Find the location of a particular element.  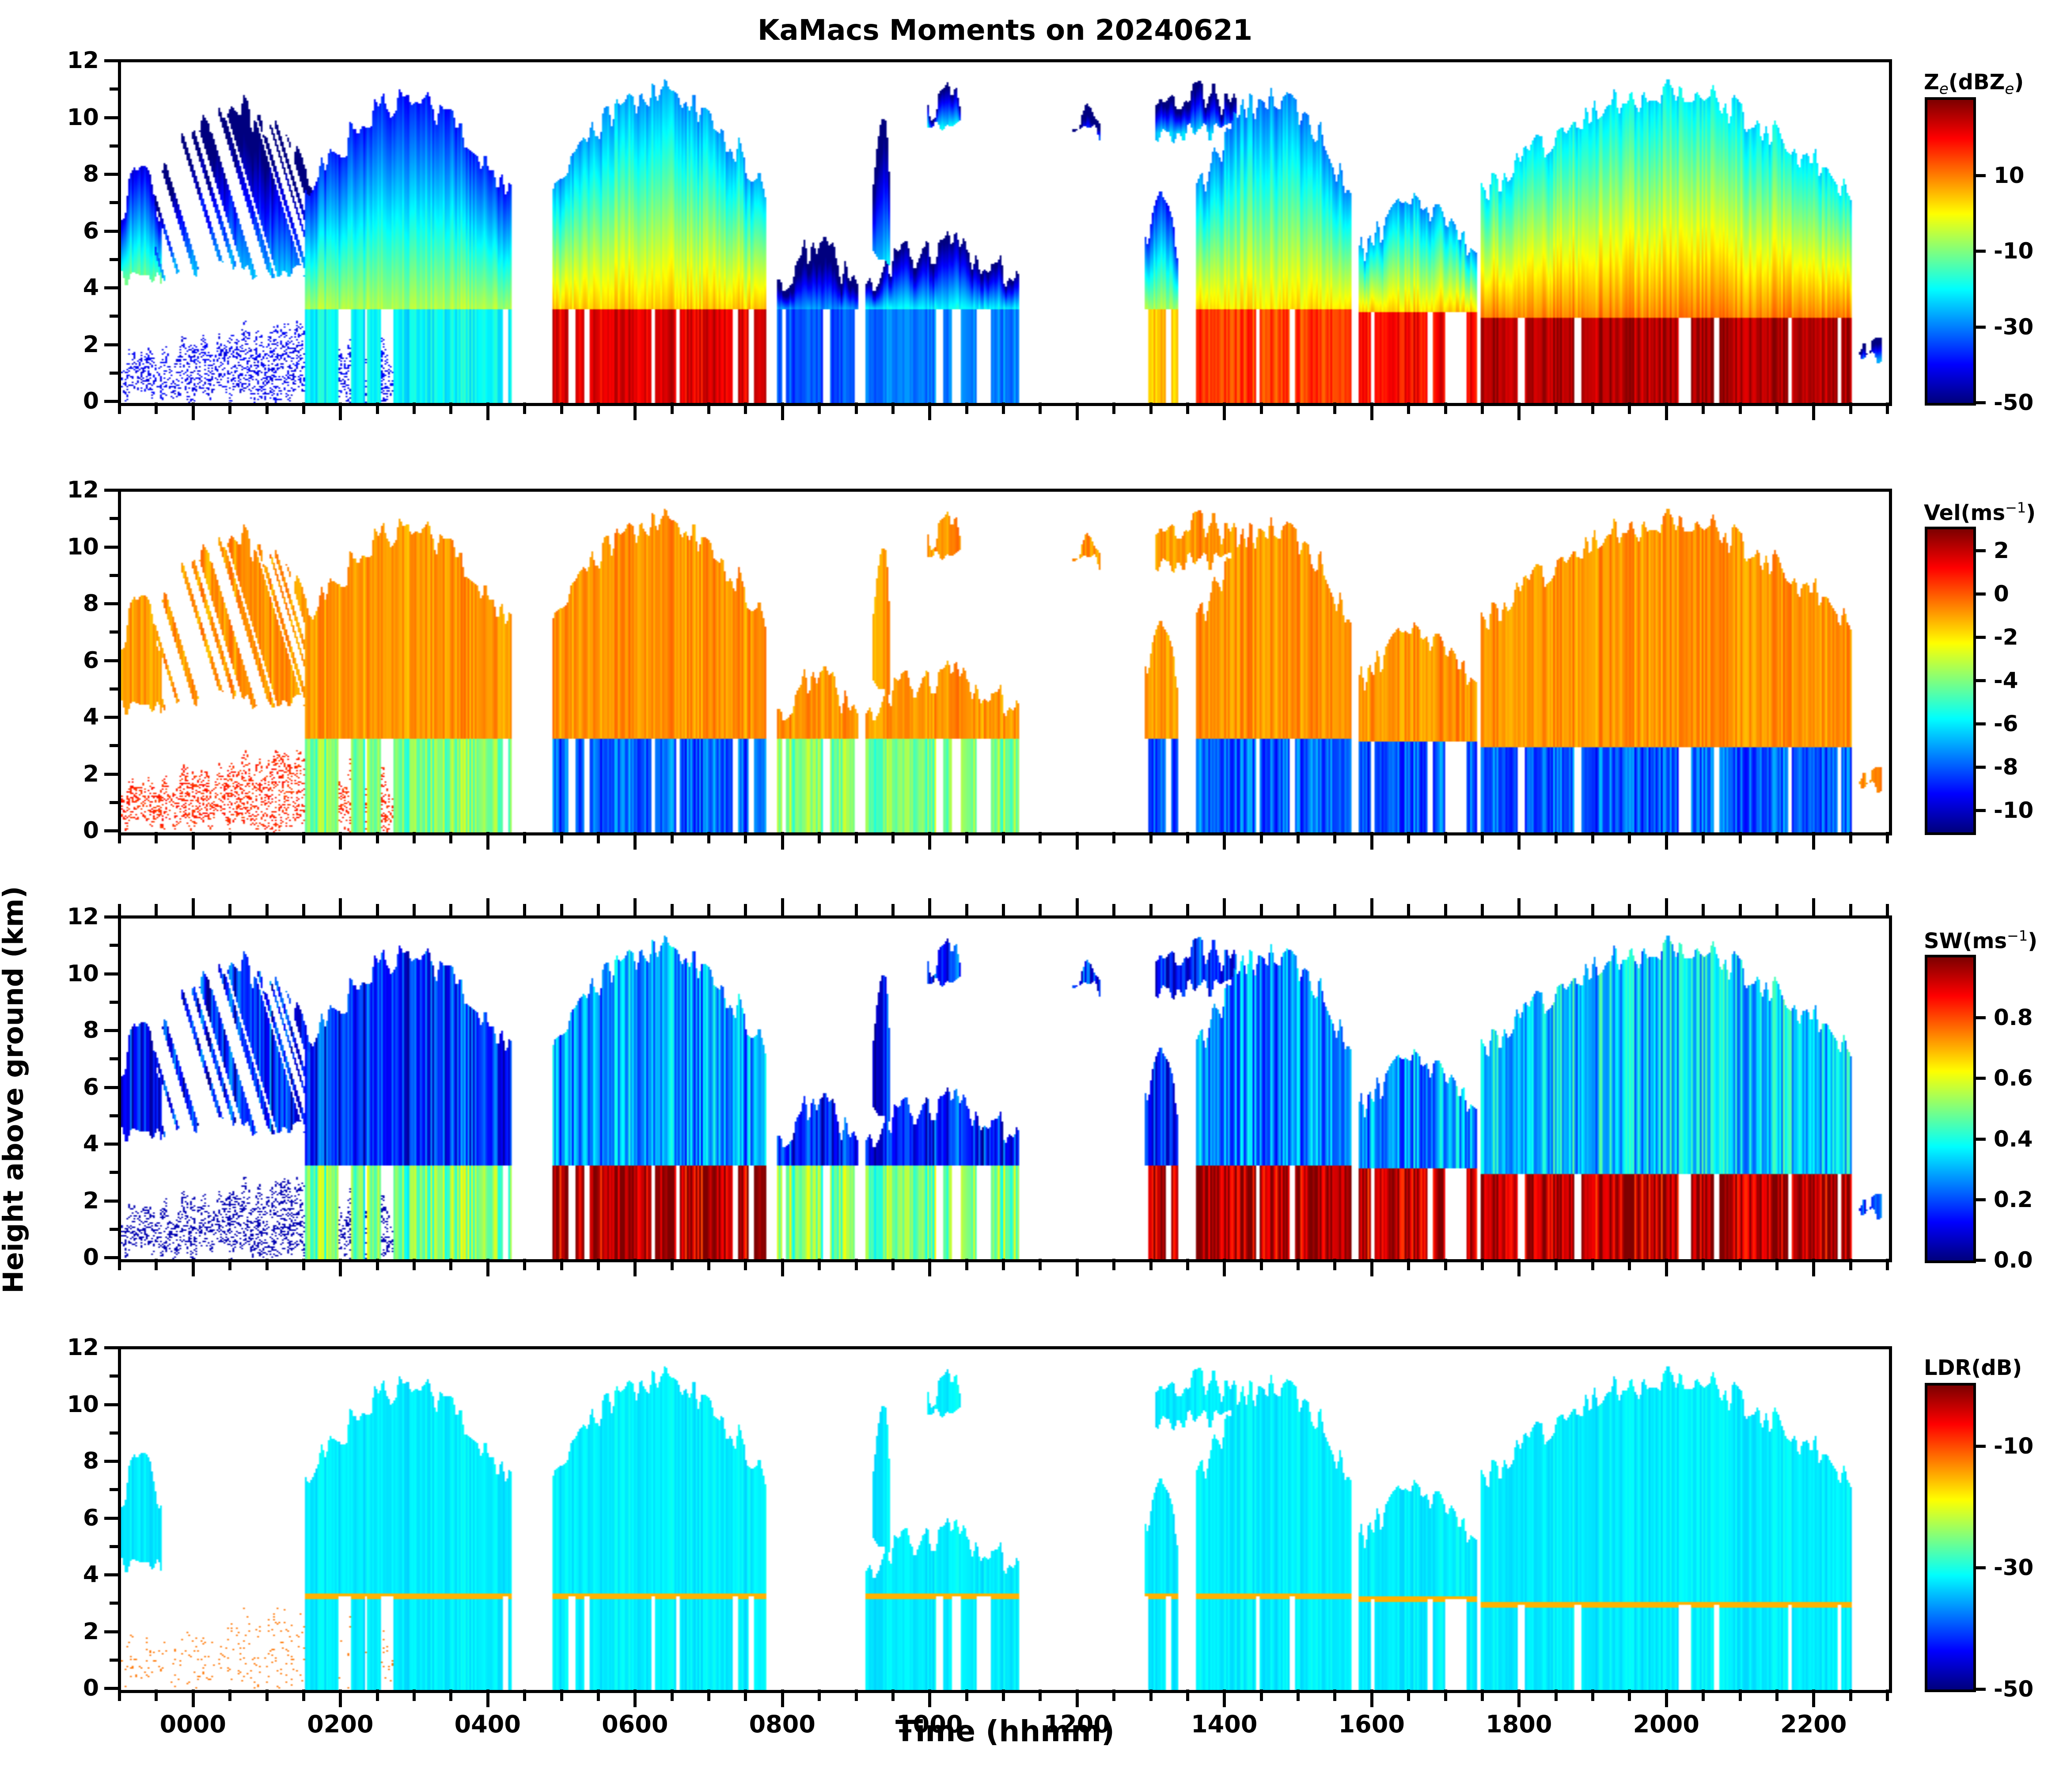

x-tick-label: 0000 is located at coordinates (192, 1724).